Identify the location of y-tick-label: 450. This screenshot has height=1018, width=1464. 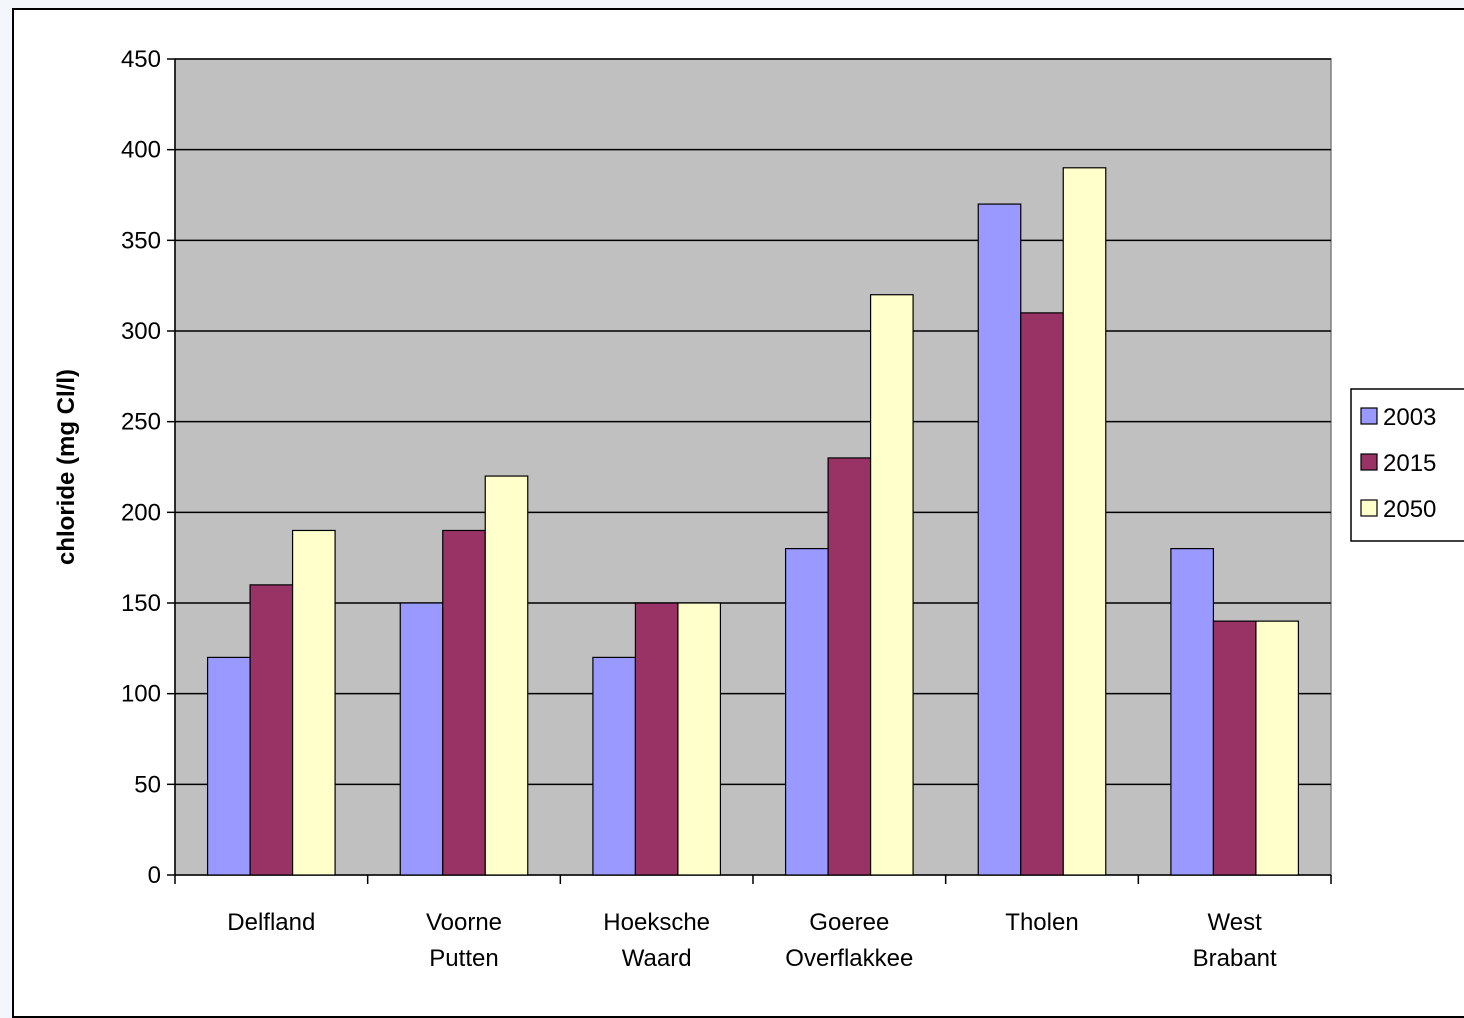
(141, 59).